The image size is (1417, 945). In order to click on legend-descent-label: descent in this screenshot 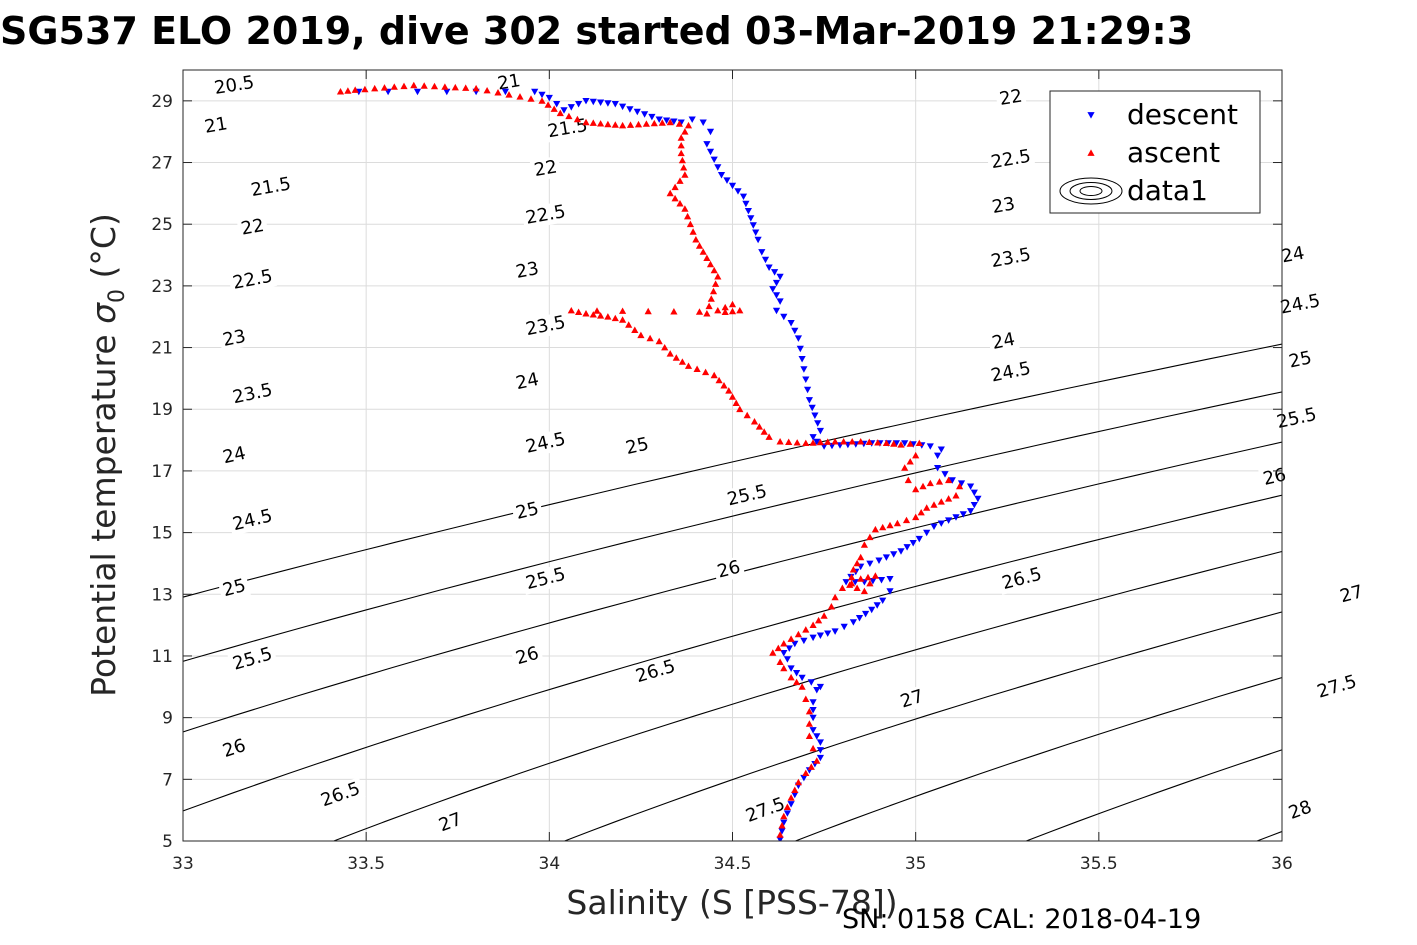, I will do `click(1182, 114)`.